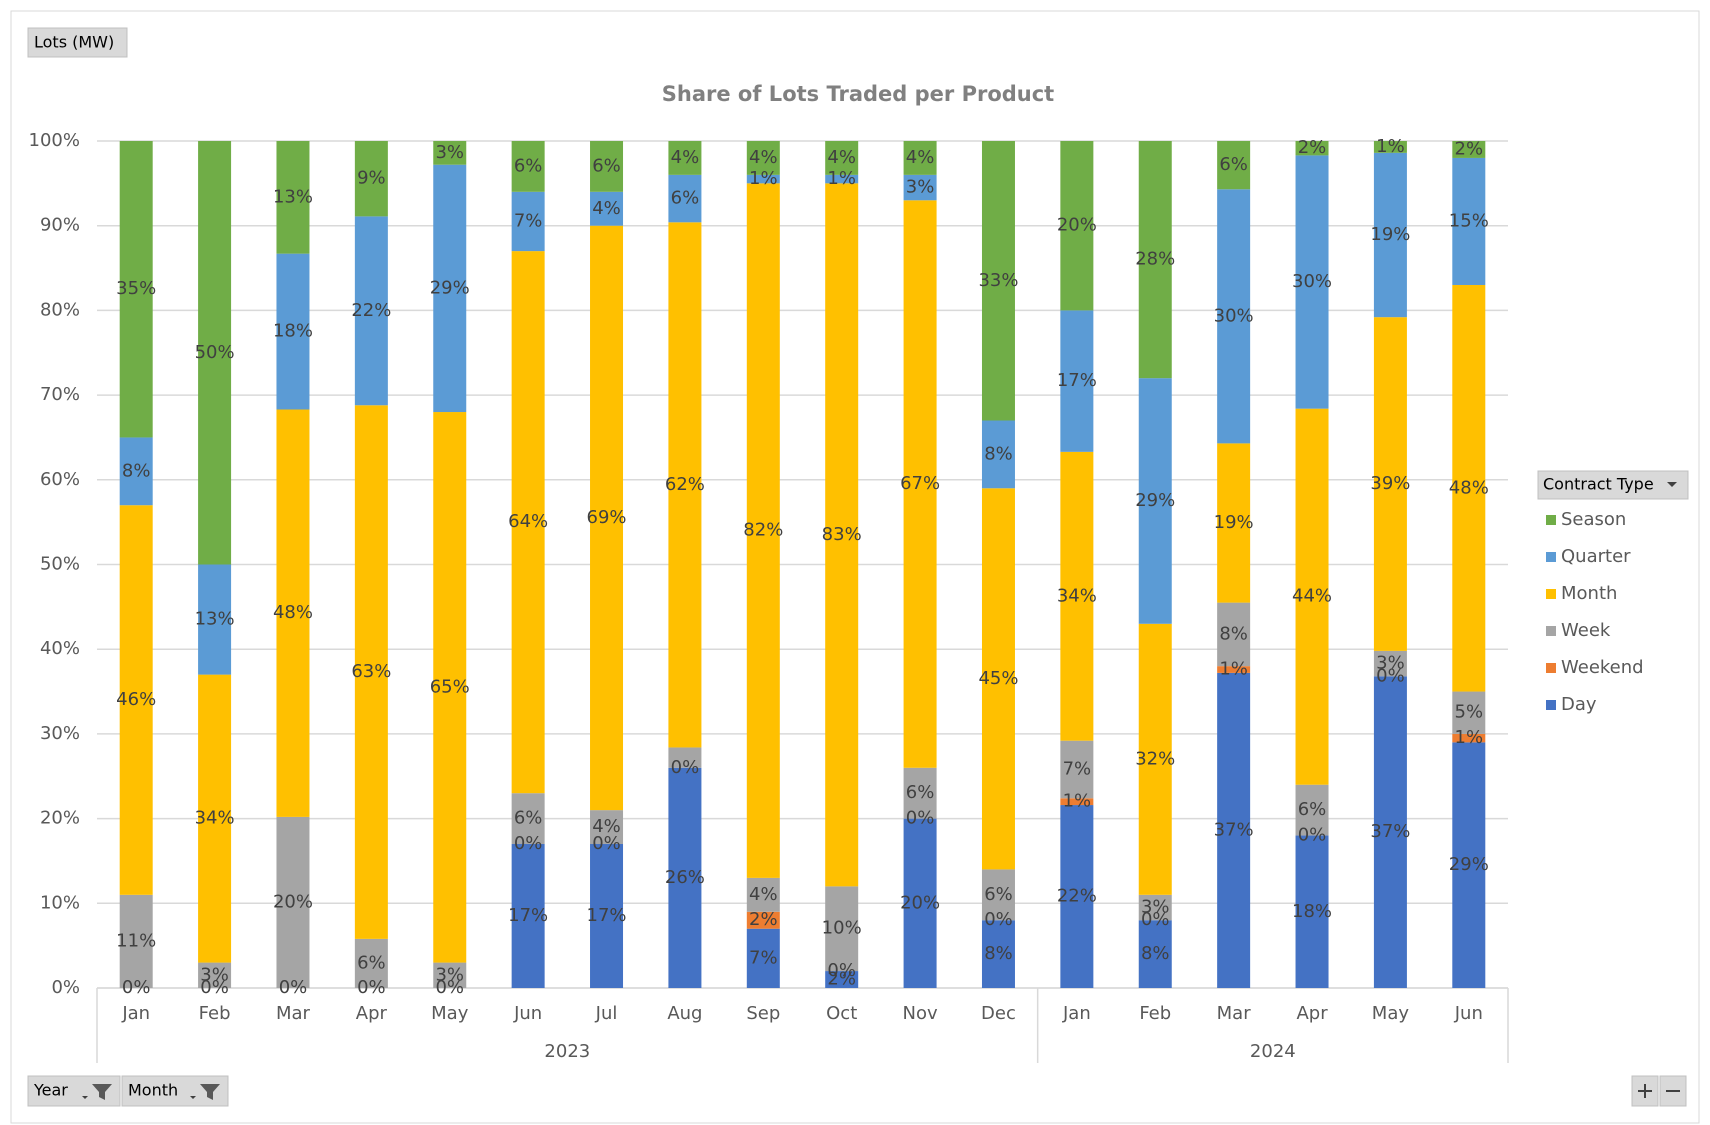 Image resolution: width=1710 pixels, height=1125 pixels. I want to click on x-tick-label: Dec, so click(998, 1013).